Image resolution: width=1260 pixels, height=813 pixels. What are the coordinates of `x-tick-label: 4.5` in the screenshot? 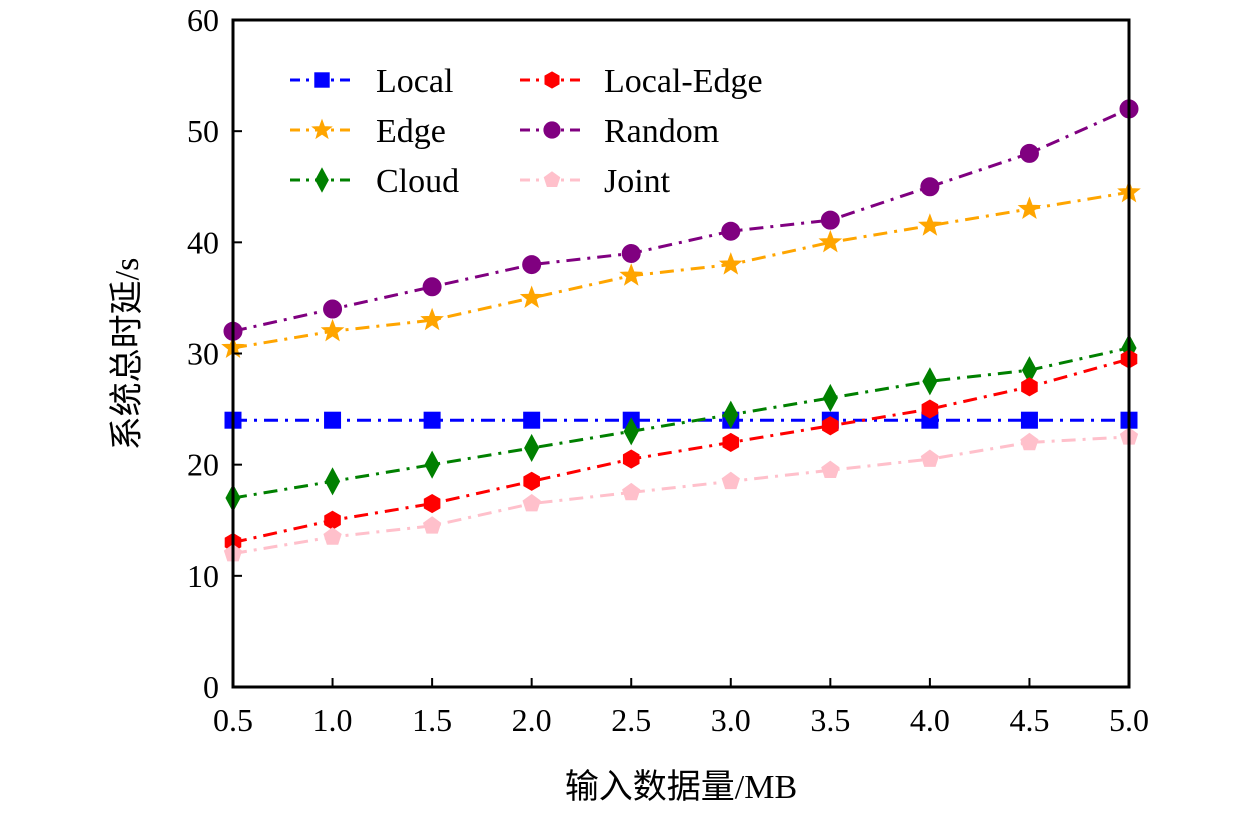 It's located at (1029, 720).